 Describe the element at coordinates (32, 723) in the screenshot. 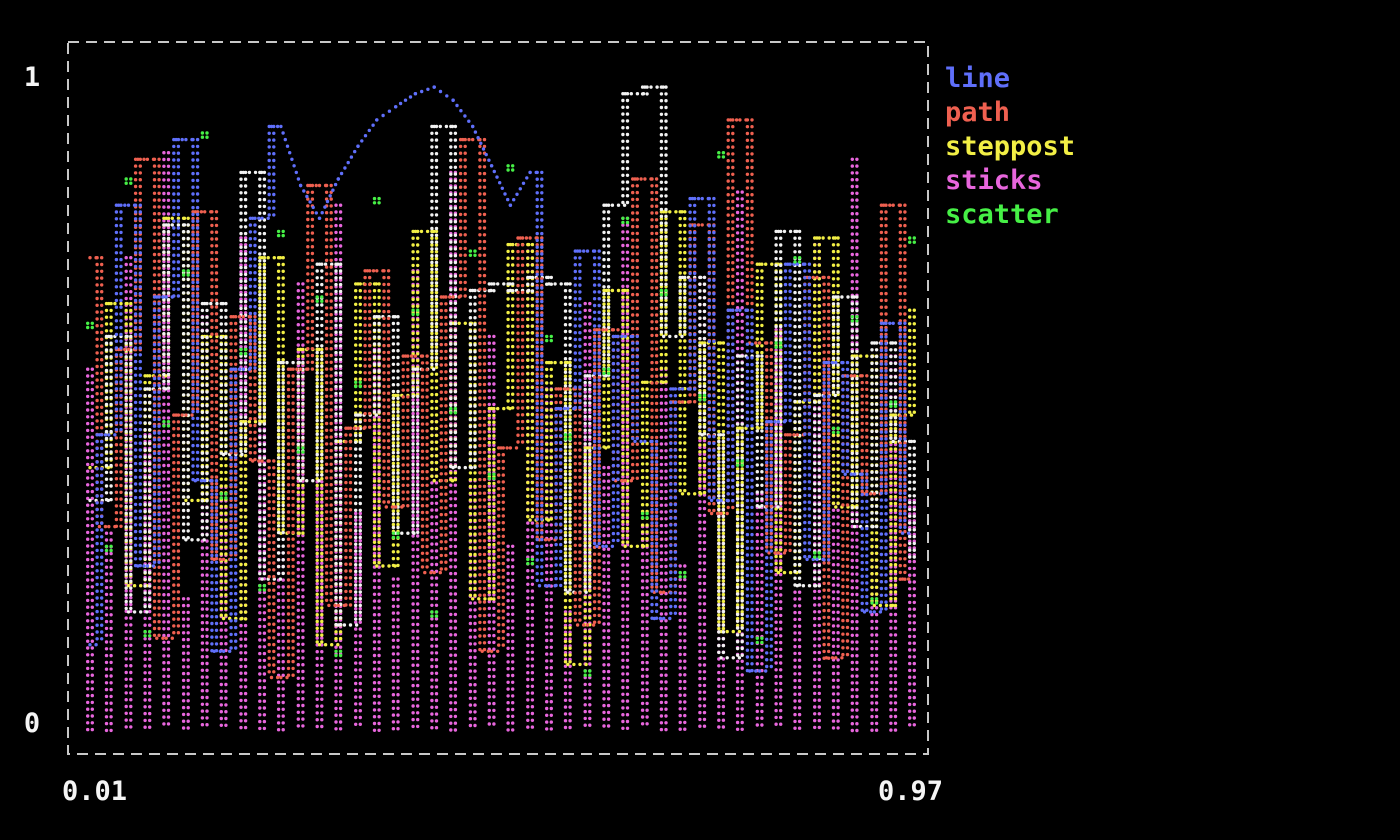

I see `y-axis-label-min: 0` at that location.